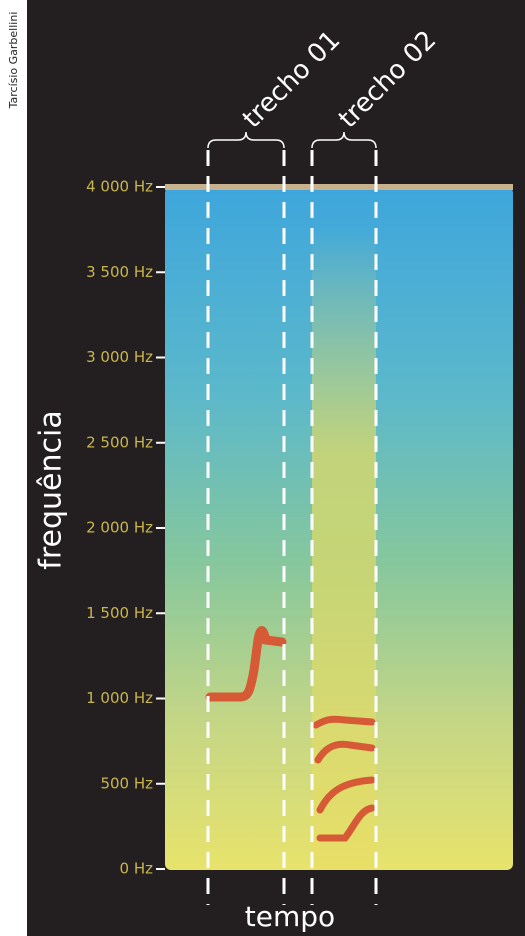  What do you see at coordinates (339, 187) in the screenshot?
I see `top-band` at bounding box center [339, 187].